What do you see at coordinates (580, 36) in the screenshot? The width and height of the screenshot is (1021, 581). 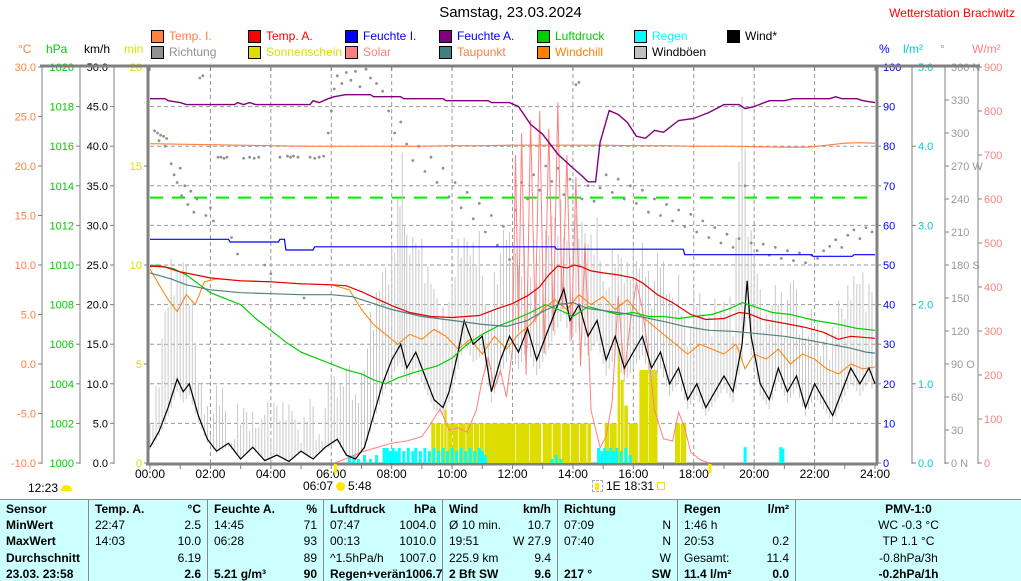 I see `legend-label: Luftdruck` at bounding box center [580, 36].